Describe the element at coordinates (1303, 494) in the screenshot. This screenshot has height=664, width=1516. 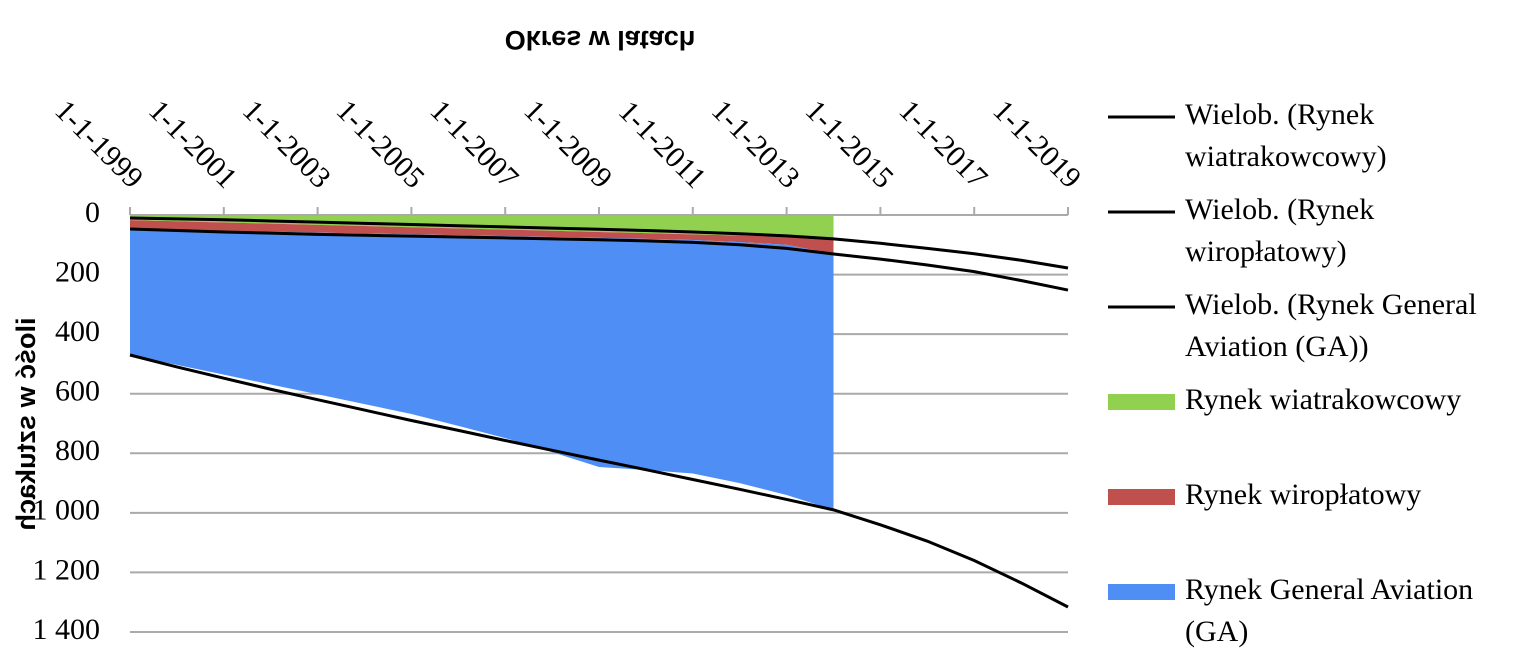
I see `legend-label: Rynek wiropłatowy` at that location.